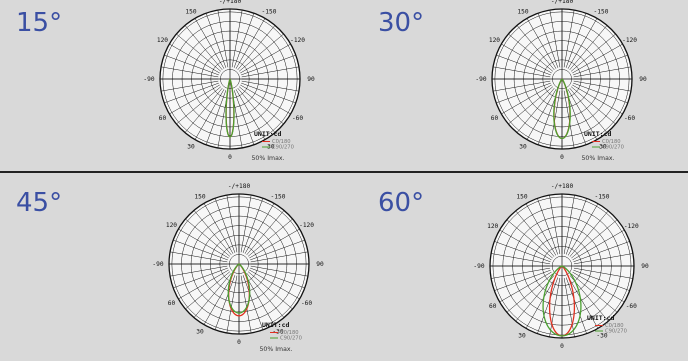  Describe the element at coordinates (631, 226) in the screenshot. I see `angle-label: -120` at that location.